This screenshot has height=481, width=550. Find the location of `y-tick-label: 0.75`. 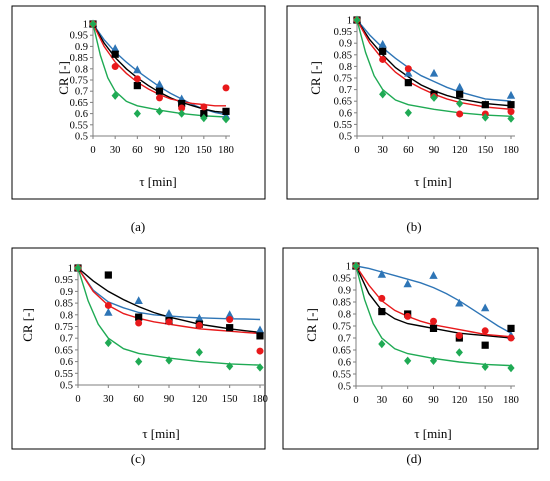

y-tick-label: 0.75 is located at coordinates (64, 327).